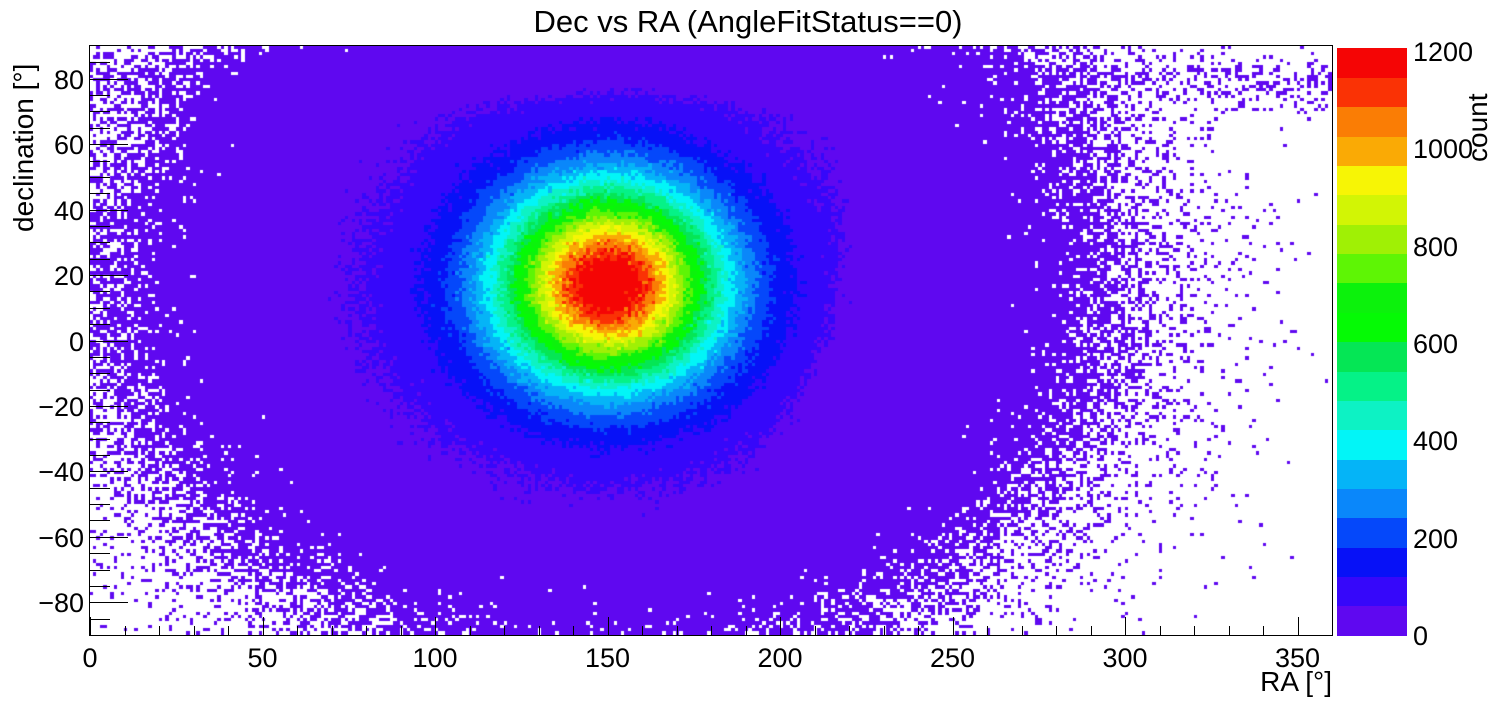 Image resolution: width=1496 pixels, height=722 pixels. What do you see at coordinates (23, 147) in the screenshot?
I see `y-axis-title: declination [°]` at bounding box center [23, 147].